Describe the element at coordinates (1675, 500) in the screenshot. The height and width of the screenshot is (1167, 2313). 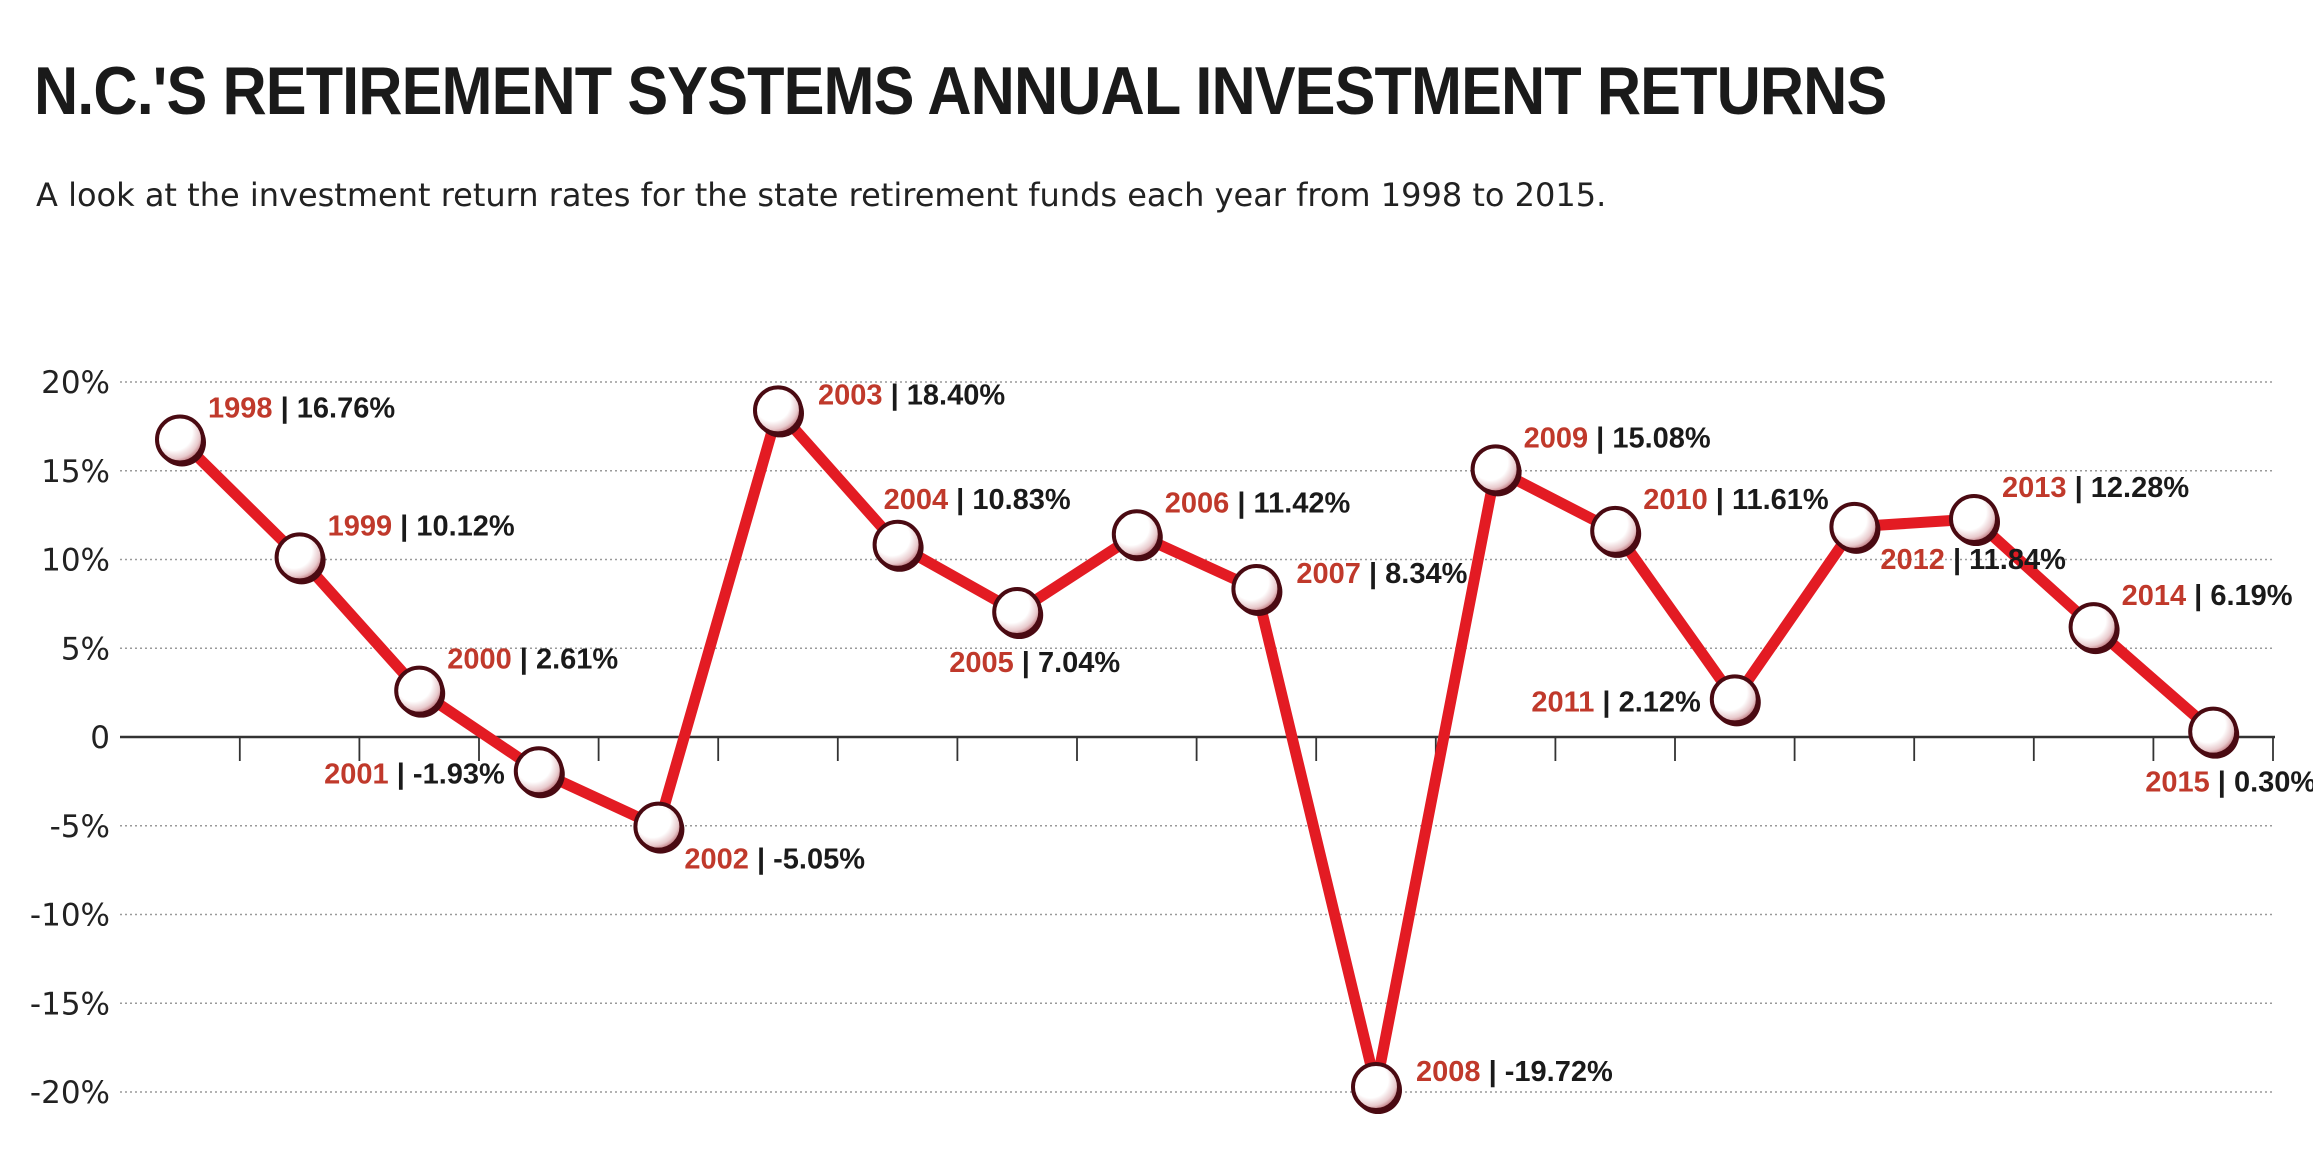
I see `data-label-year: 2010` at that location.